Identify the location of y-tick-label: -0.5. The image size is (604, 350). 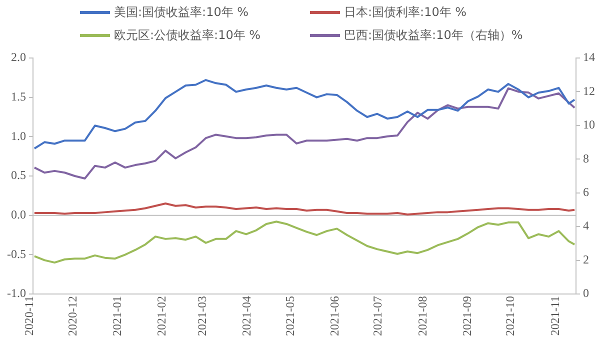
(16, 253).